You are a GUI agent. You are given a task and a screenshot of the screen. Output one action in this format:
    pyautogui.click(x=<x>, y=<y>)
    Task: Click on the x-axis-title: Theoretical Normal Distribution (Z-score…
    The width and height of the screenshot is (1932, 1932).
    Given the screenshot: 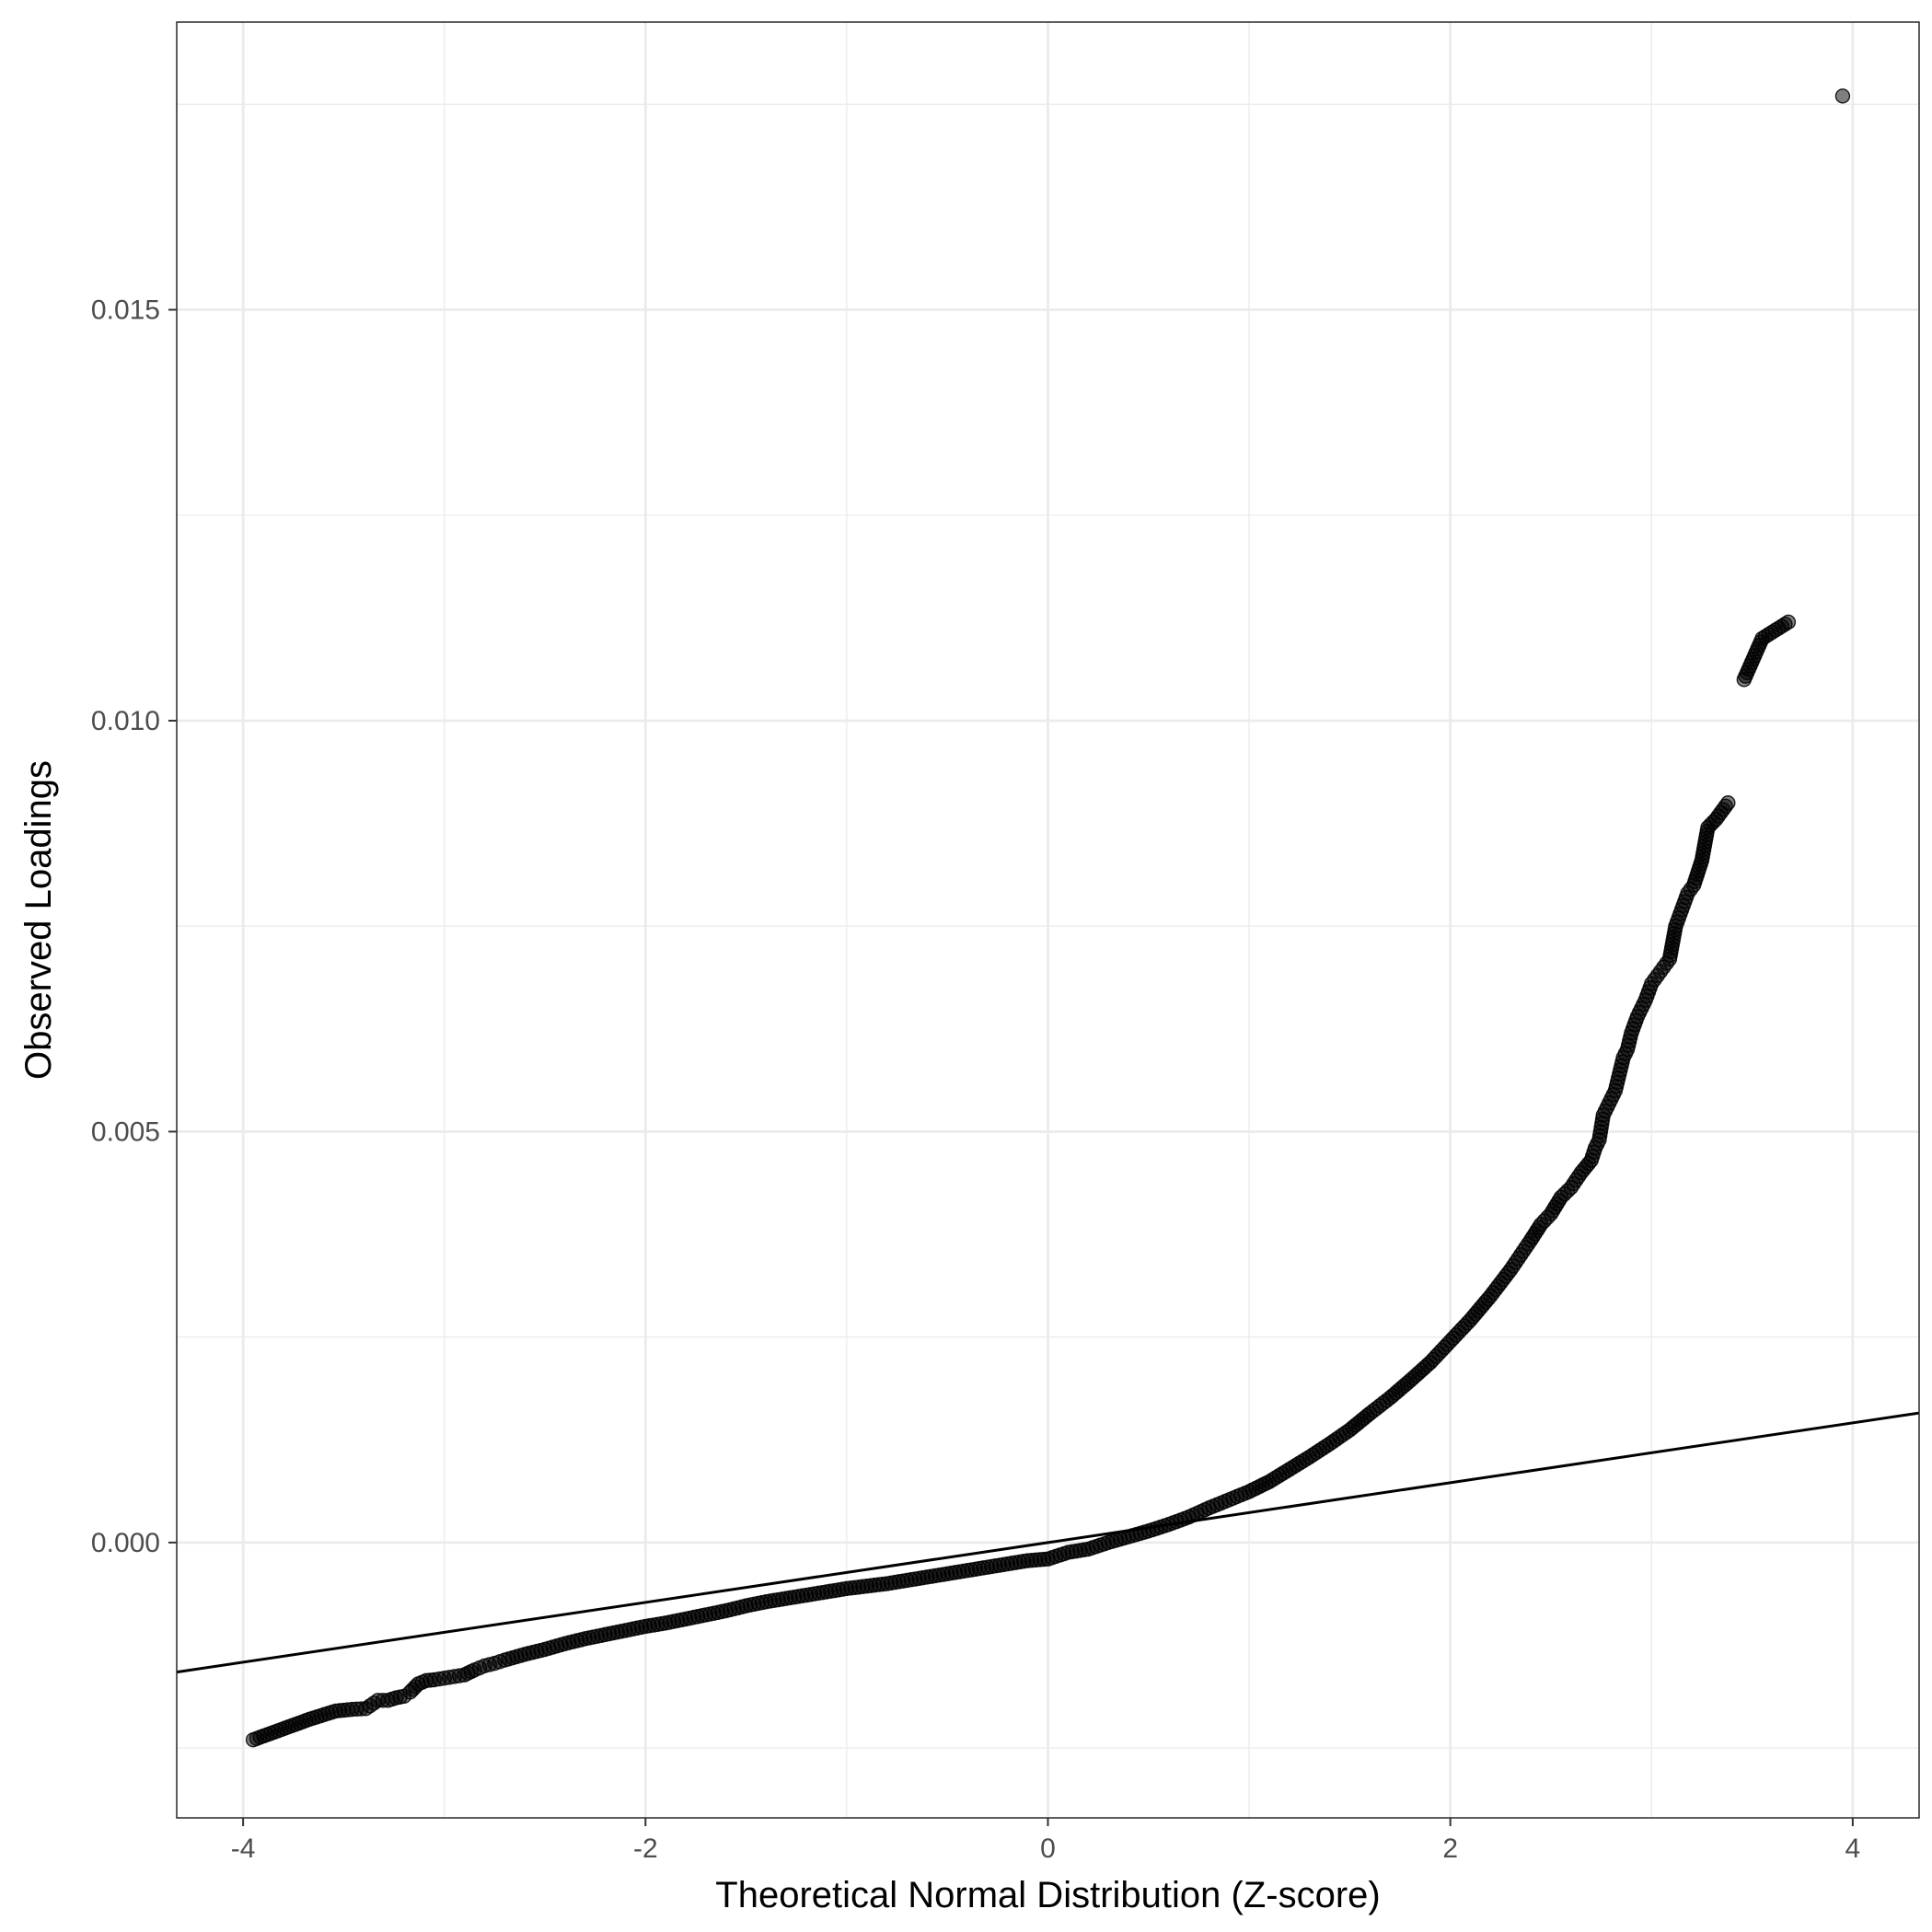 What is the action you would take?
    pyautogui.click(x=1048, y=1895)
    